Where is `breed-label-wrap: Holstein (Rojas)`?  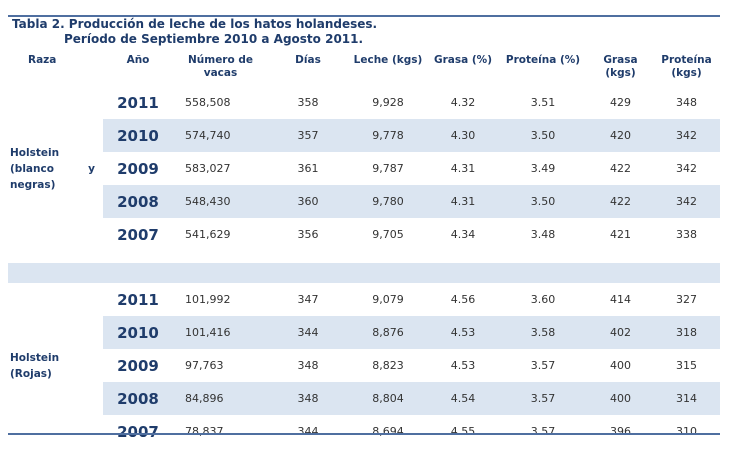 breed-label-wrap: Holstein (Rojas) is located at coordinates (55, 366).